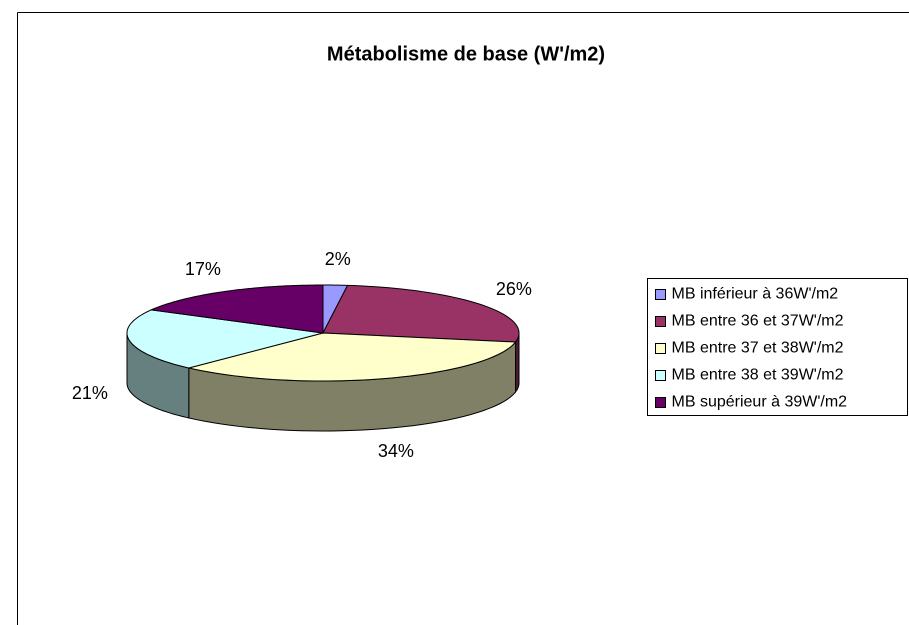  Describe the element at coordinates (760, 402) in the screenshot. I see `legend-label: MB supérieur à 39W'/m2` at that location.